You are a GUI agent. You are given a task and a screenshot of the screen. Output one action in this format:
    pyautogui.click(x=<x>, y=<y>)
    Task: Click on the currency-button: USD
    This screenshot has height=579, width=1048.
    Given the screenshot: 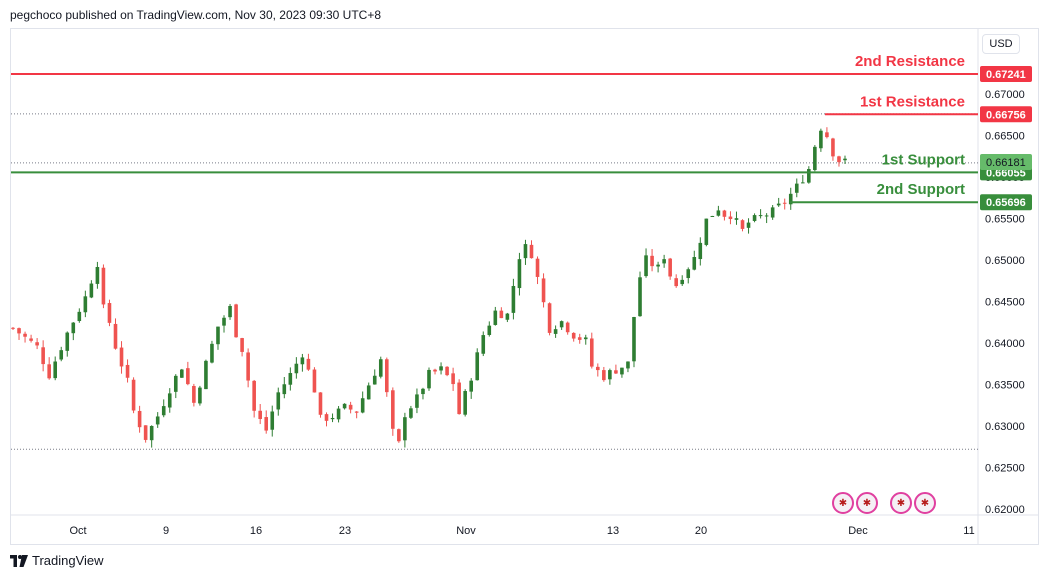 What is the action you would take?
    pyautogui.click(x=1001, y=44)
    